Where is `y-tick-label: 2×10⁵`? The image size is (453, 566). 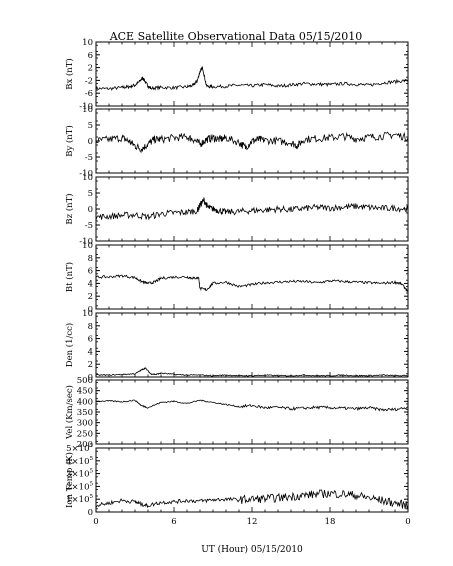 y-tick-label: 2×10⁵ is located at coordinates (79, 486).